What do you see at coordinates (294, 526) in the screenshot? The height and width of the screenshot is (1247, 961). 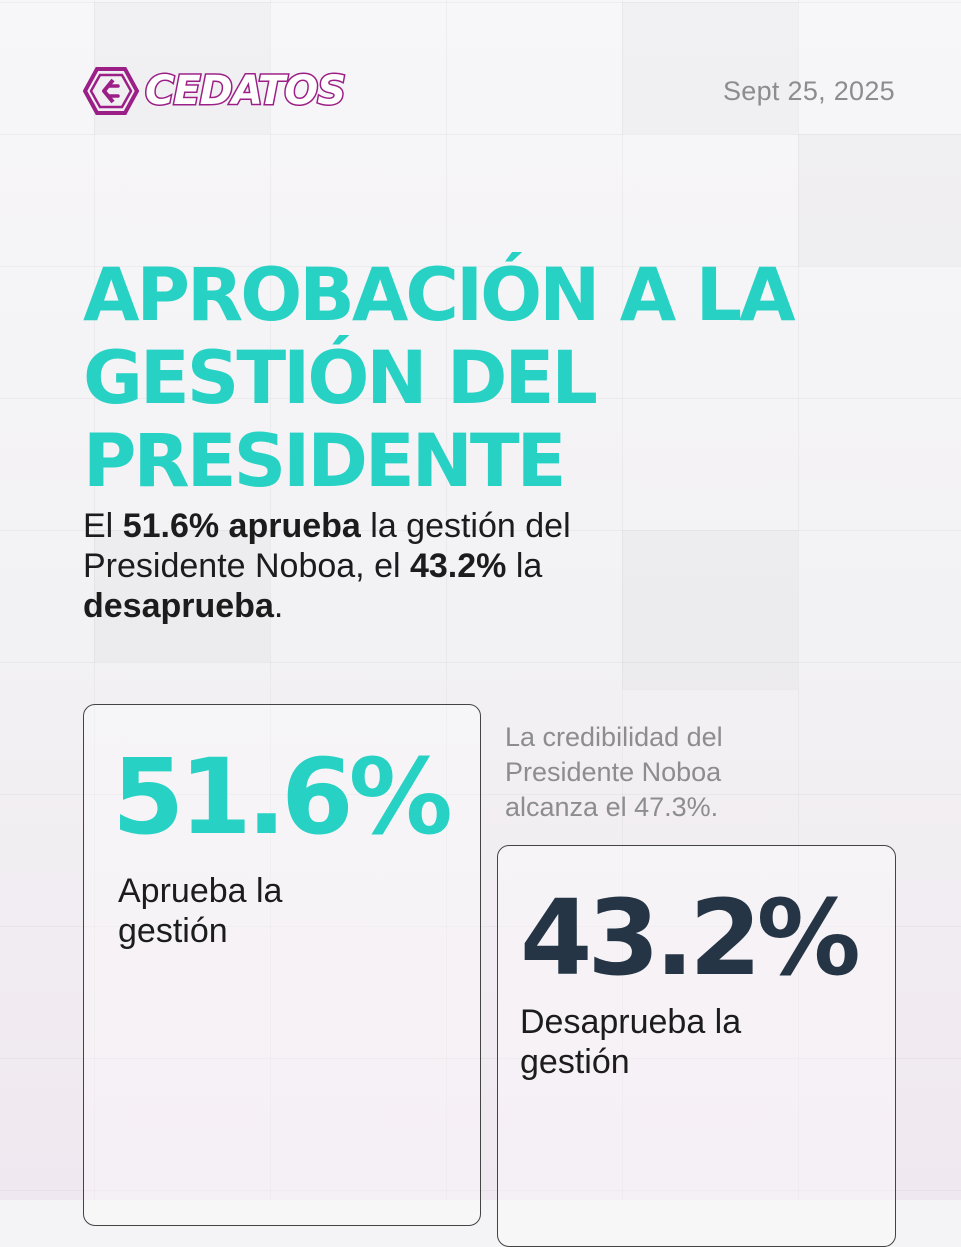 I see `summary-approve-word: aprueba` at bounding box center [294, 526].